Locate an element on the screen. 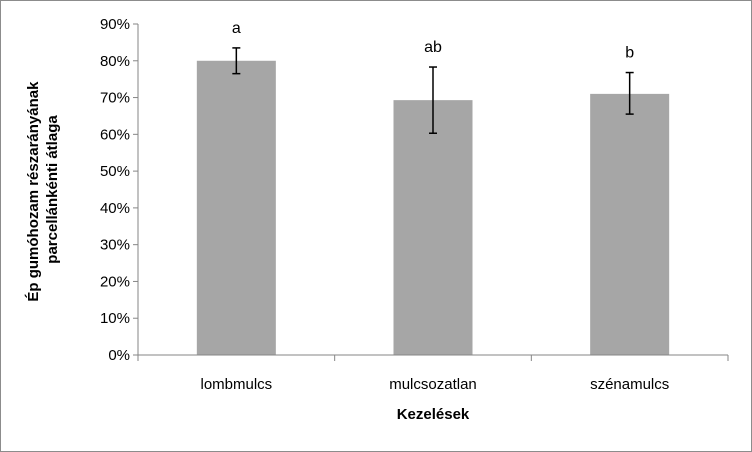  significance-labels: a ab b is located at coordinates (433, 41).